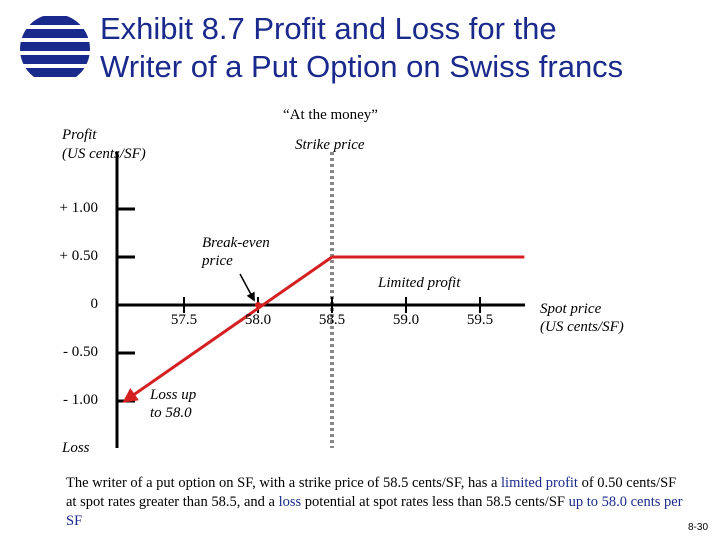 This screenshot has height=540, width=720. I want to click on loss-up-to-label-line-2: to 58.0, so click(171, 413).